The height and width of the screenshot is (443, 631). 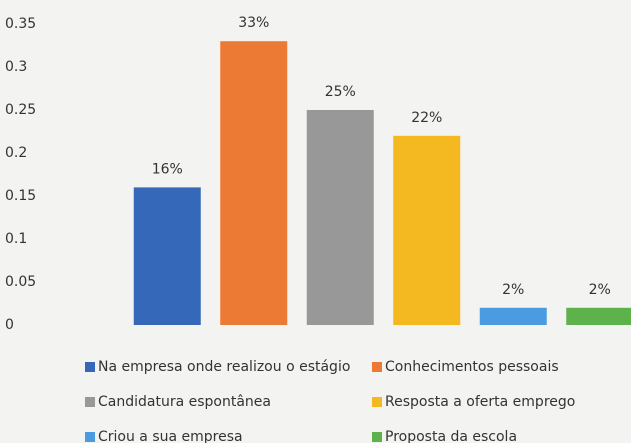 What do you see at coordinates (224, 367) in the screenshot?
I see `legend-label: Na empresa onde realizou o estágio` at bounding box center [224, 367].